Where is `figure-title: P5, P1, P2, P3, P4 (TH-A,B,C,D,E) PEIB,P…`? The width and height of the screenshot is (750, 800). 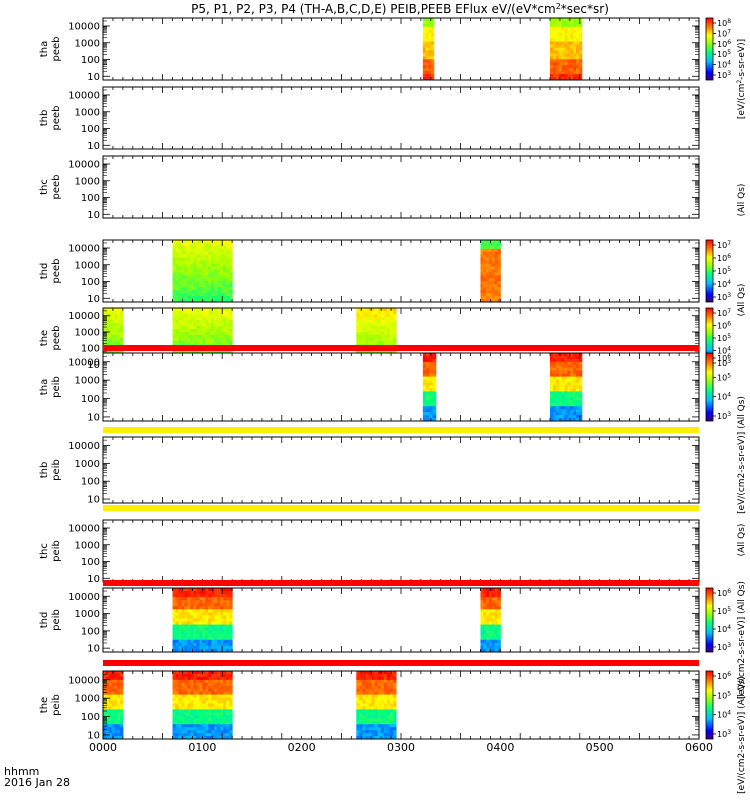
figure-title: P5, P1, P2, P3, P4 (TH-A,B,C,D,E) PEIB,P… is located at coordinates (400, 9).